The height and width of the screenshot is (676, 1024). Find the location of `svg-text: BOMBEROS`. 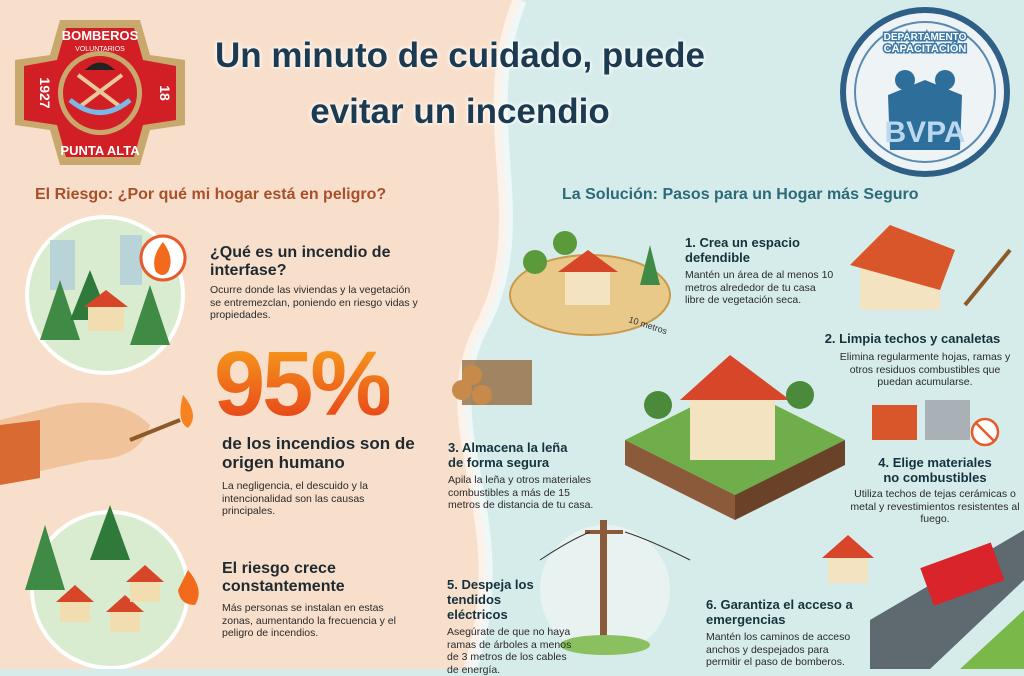

svg-text: BOMBEROS is located at coordinates (100, 35).